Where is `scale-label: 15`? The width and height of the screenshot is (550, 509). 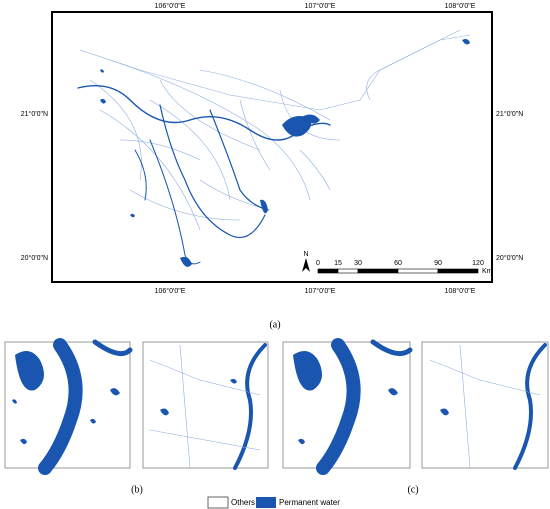
scale-label: 15 is located at coordinates (338, 263).